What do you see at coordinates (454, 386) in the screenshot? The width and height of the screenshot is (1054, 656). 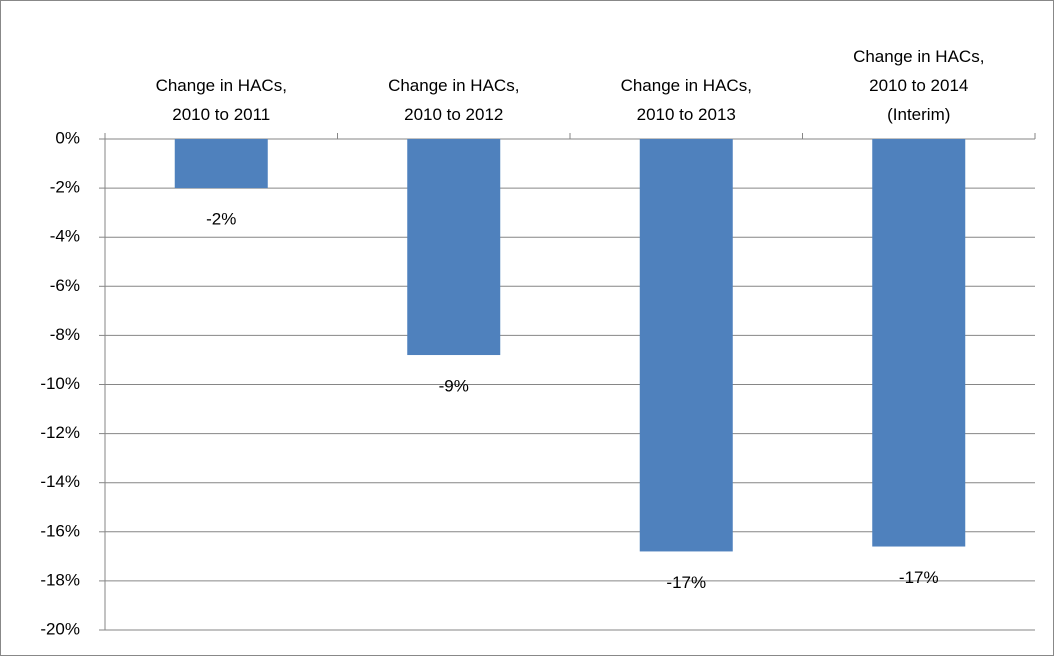 I see `value-label: -9%` at bounding box center [454, 386].